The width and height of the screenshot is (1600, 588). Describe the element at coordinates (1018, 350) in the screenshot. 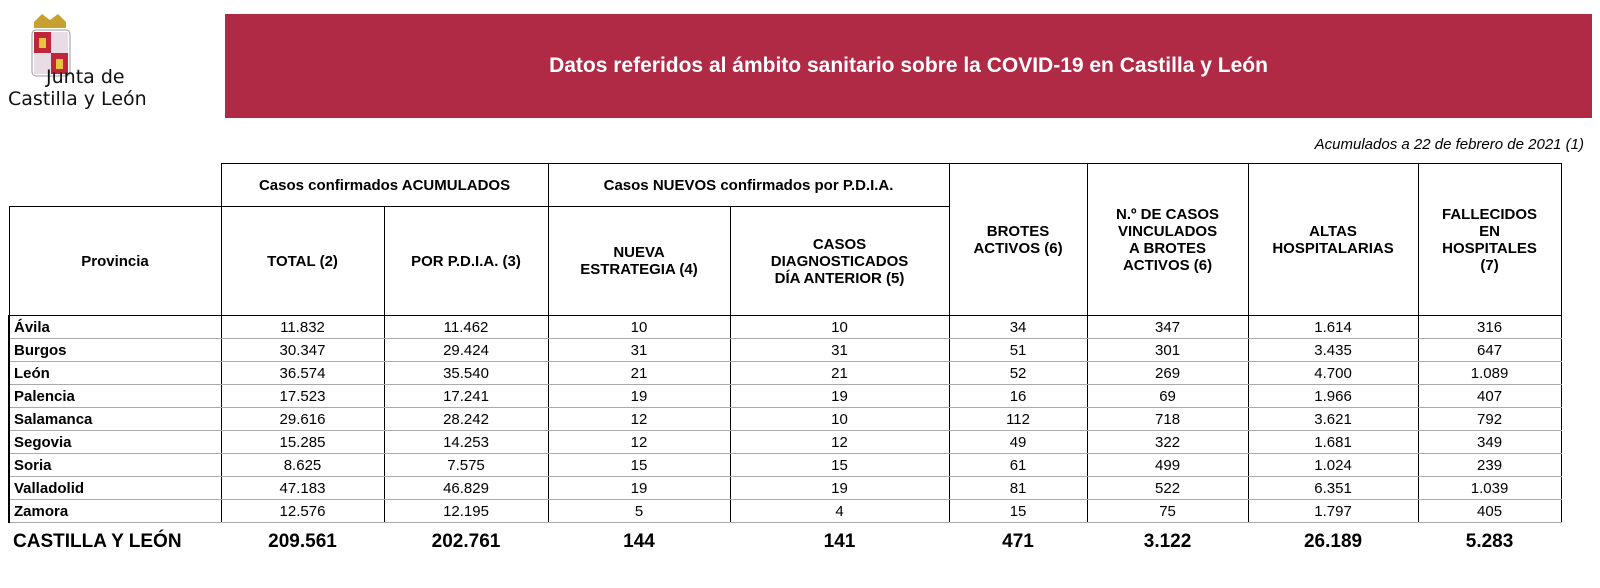

I see `cell: 51` at that location.